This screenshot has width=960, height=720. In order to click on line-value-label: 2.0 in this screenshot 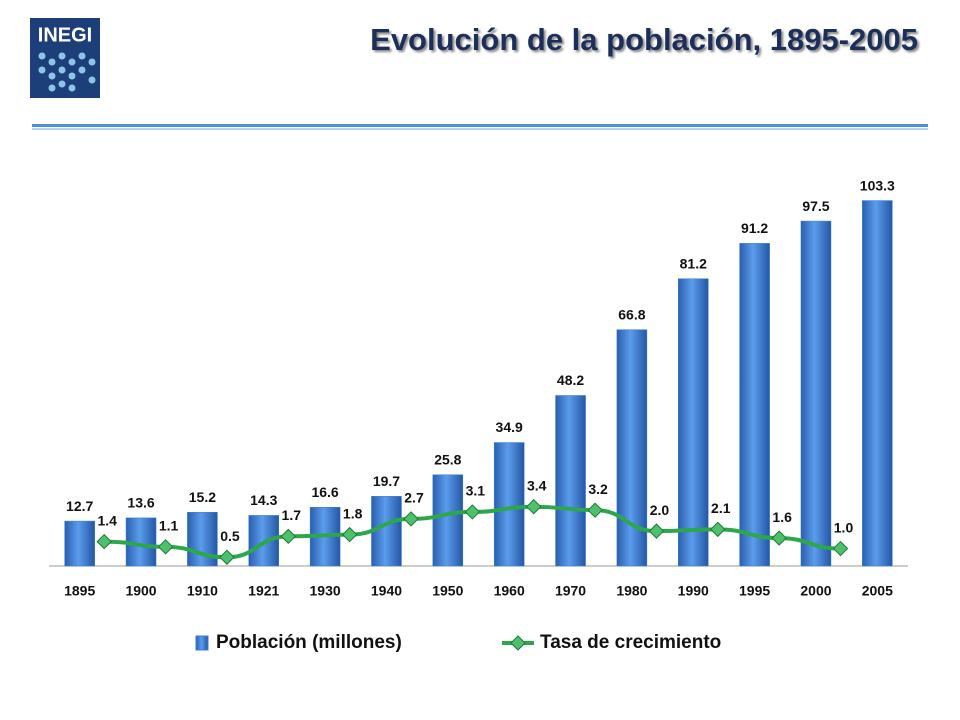, I will do `click(660, 510)`.